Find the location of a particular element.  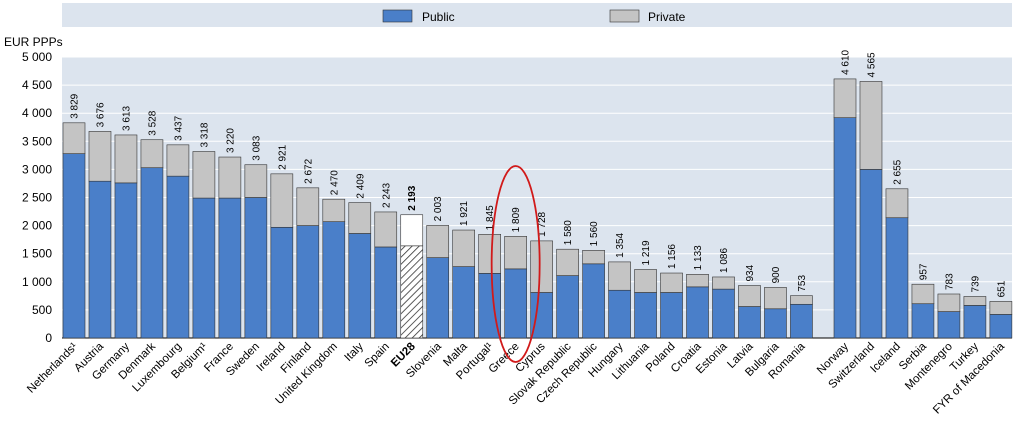

y-tick-label: 3 000 is located at coordinates (37, 169).